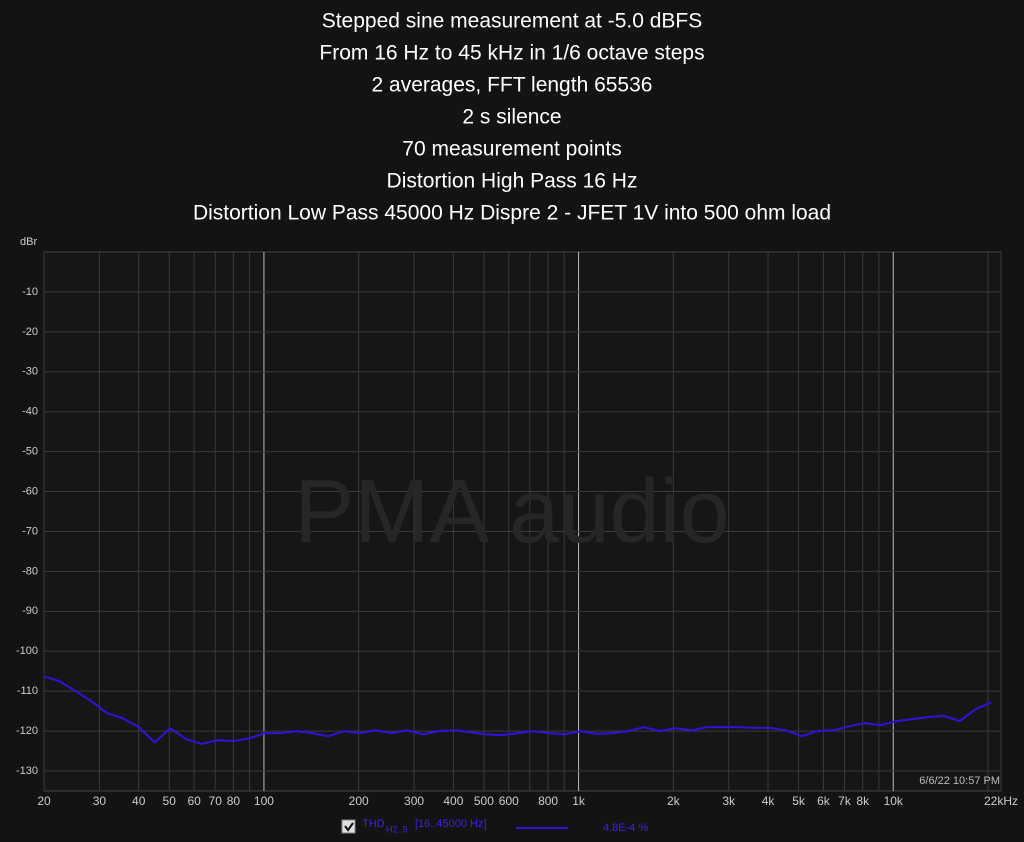 The width and height of the screenshot is (1024, 842). Describe the element at coordinates (512, 181) in the screenshot. I see `title-line: Distortion High Pass 16 Hz` at that location.